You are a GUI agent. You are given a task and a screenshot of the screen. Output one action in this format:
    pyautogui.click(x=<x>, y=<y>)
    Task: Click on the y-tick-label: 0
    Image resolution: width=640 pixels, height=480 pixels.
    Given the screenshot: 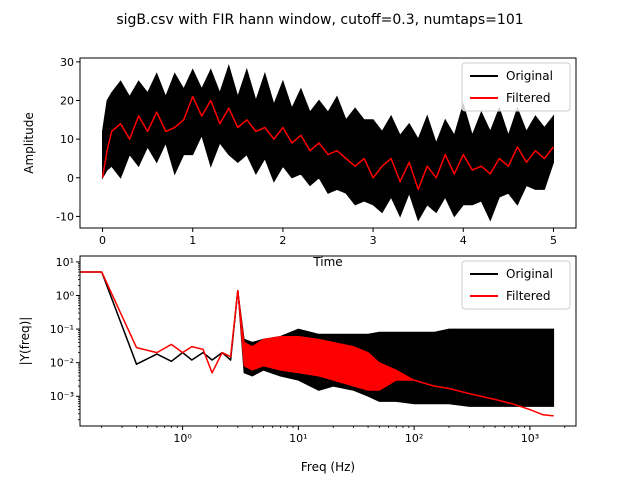 What is the action you would take?
    pyautogui.click(x=70, y=178)
    